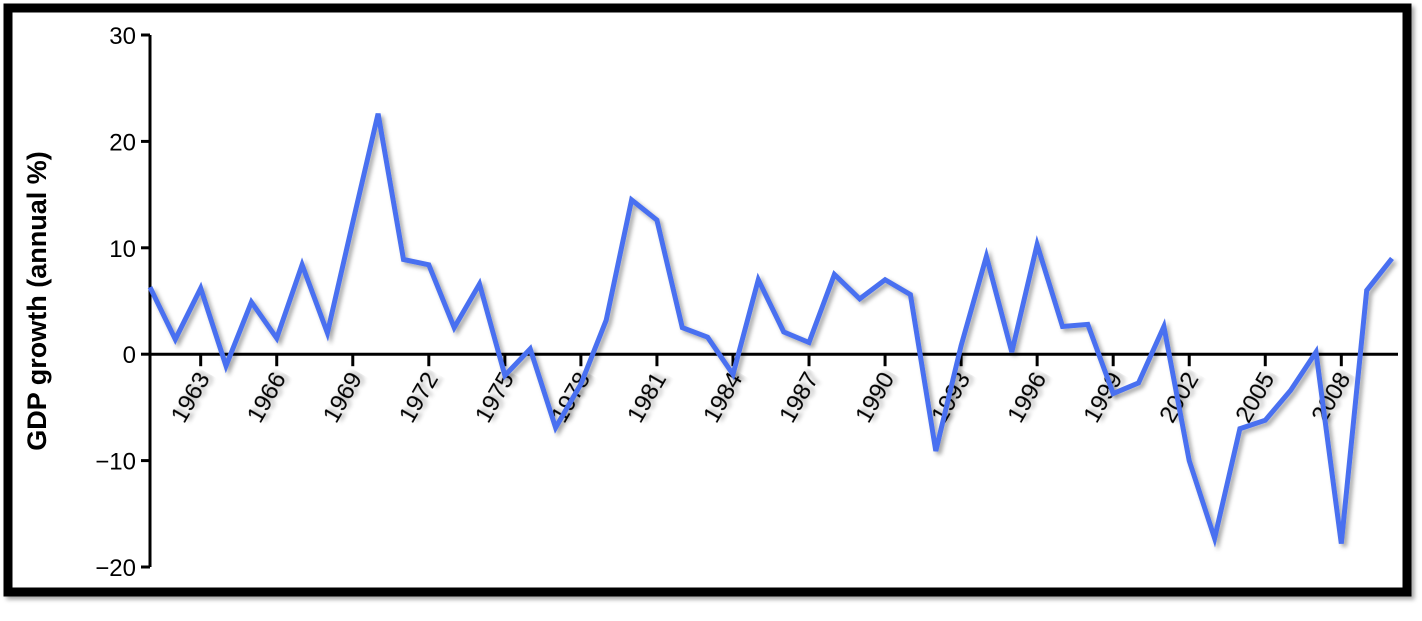 This screenshot has width=1422, height=621. I want to click on y-tick-label: 20, so click(122, 142).